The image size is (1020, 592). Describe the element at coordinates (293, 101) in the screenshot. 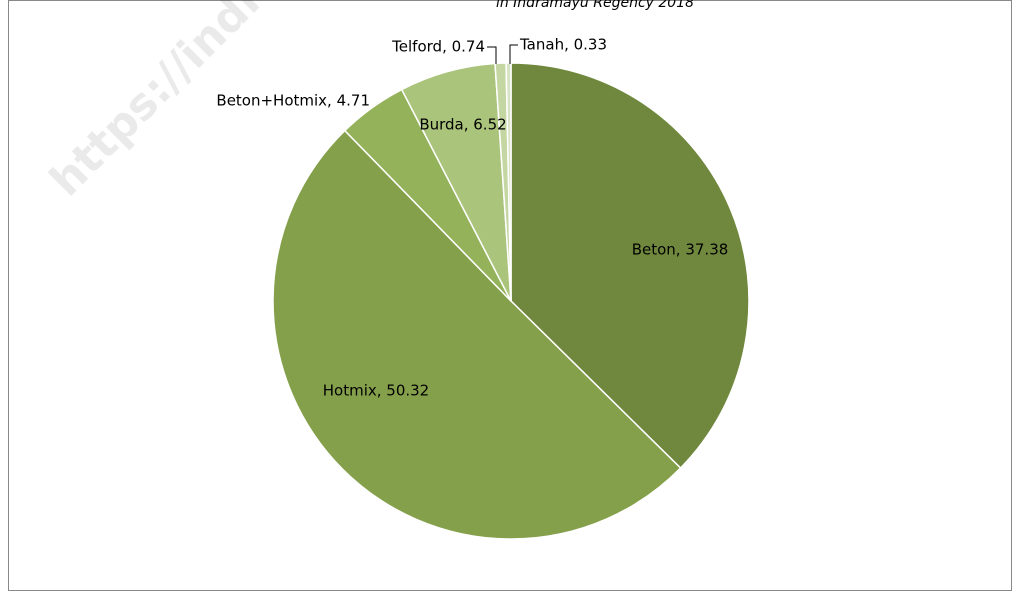

I see `data-label: Beton+Hotmix, 4.71` at that location.